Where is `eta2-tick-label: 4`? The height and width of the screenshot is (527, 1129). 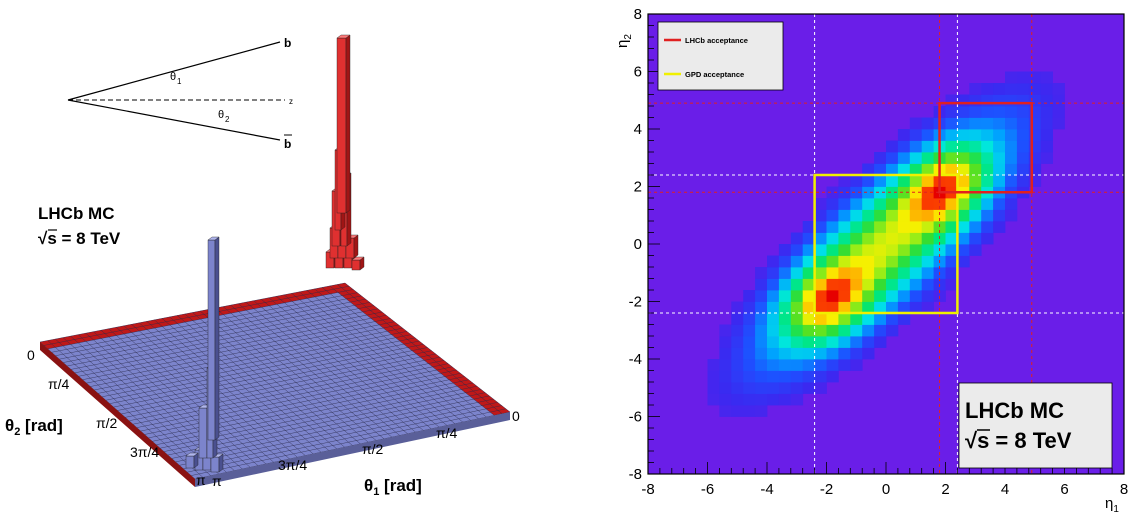
eta2-tick-label: 4 is located at coordinates (638, 129).